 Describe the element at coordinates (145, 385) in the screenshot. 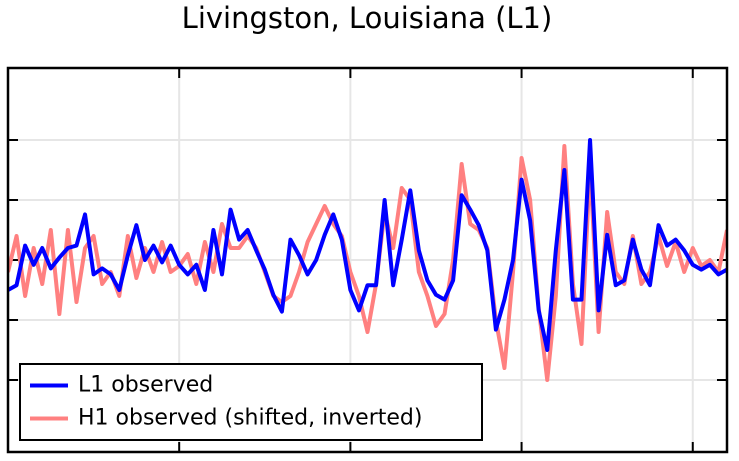

I see `legend-label: L1 observed` at that location.